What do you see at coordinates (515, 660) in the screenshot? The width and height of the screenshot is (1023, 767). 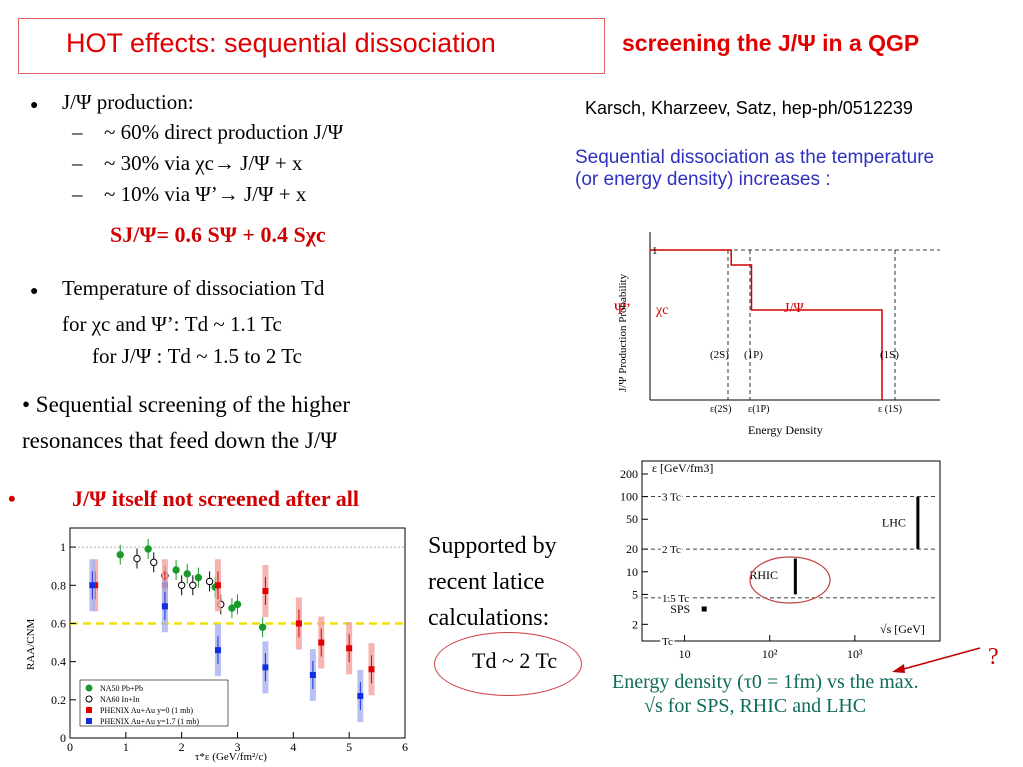 I see `td-value: Td ~ 2 Tc` at bounding box center [515, 660].